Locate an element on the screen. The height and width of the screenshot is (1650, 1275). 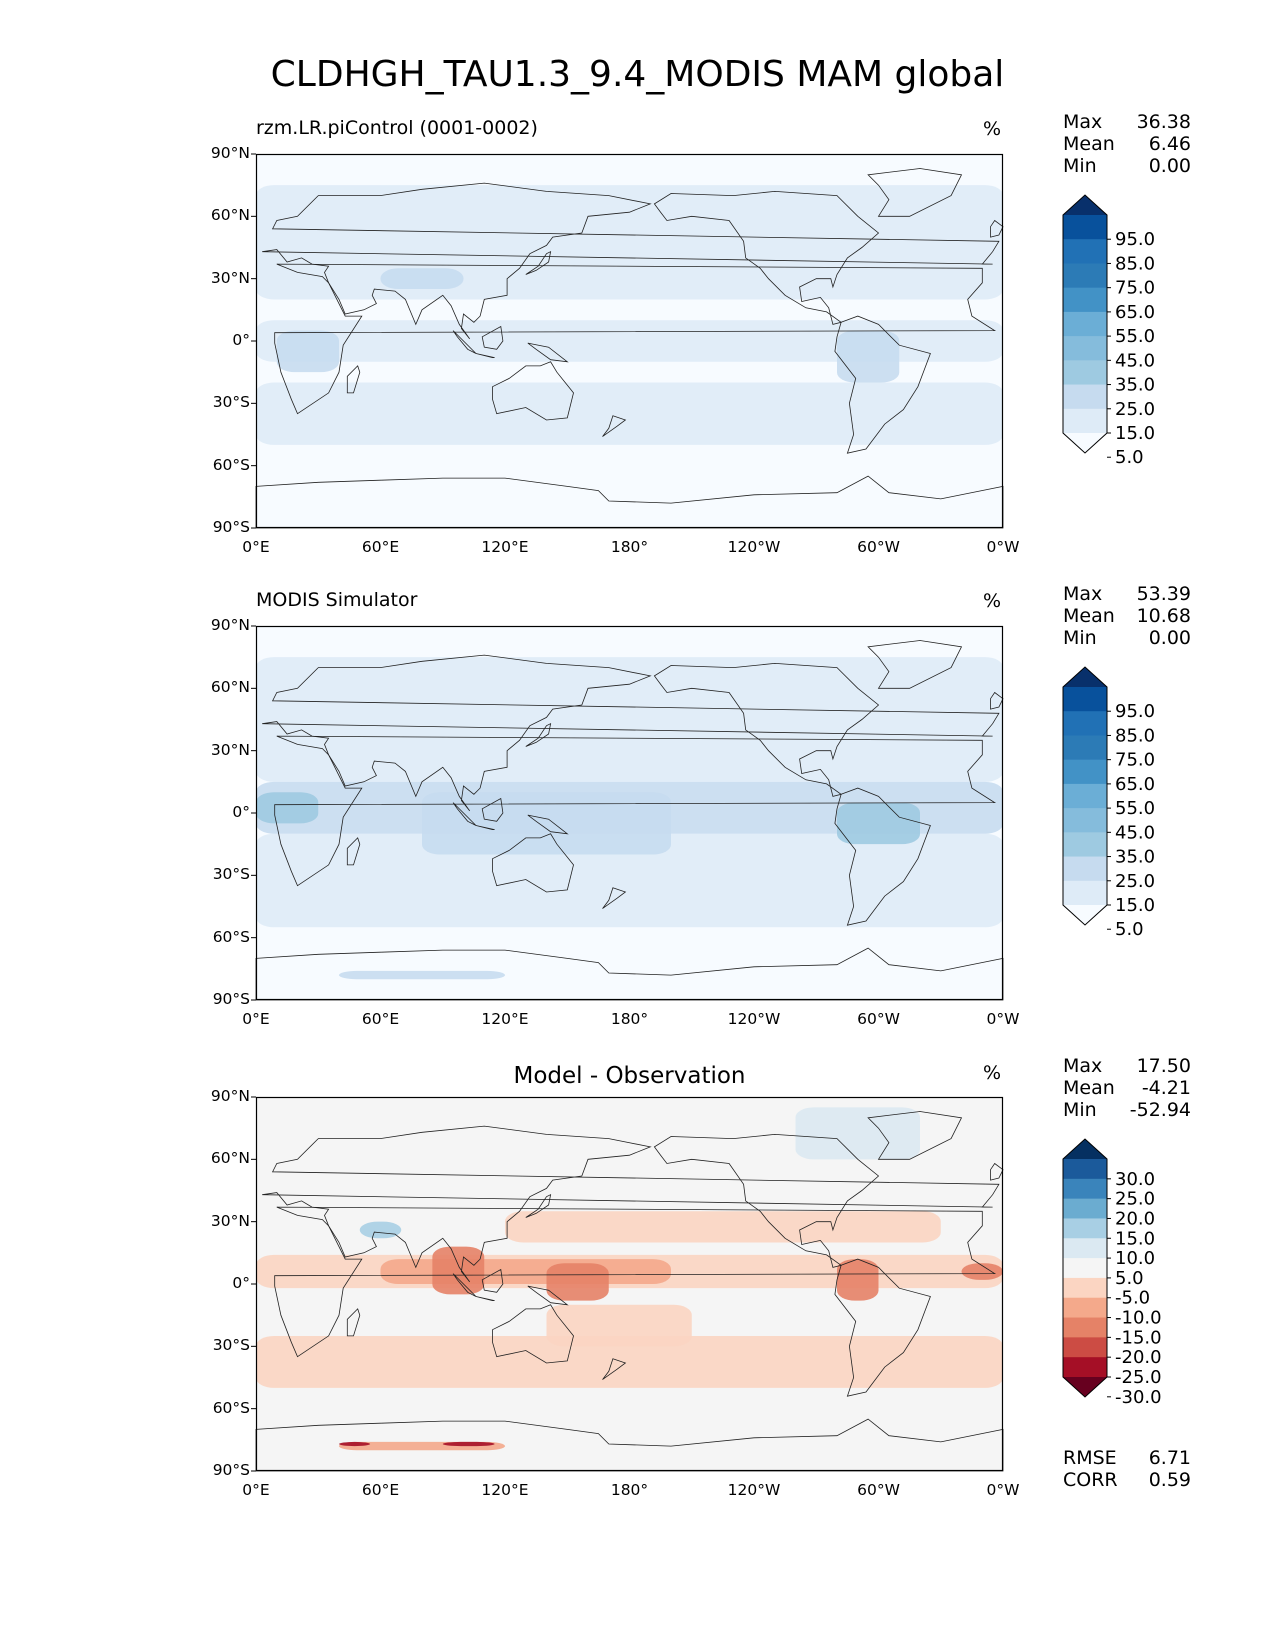
metric-label: CORR is located at coordinates (1090, 1480).